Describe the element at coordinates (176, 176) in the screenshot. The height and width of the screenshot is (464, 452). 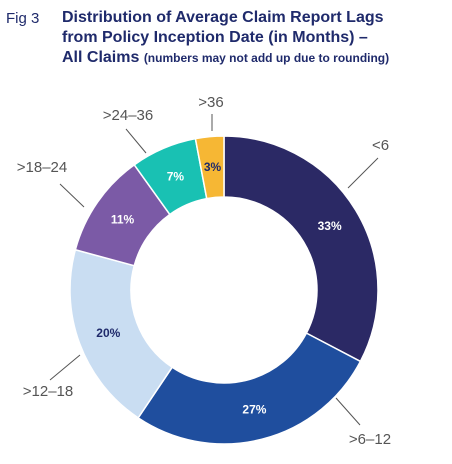
I see `slice-5-value-label: 7%` at that location.